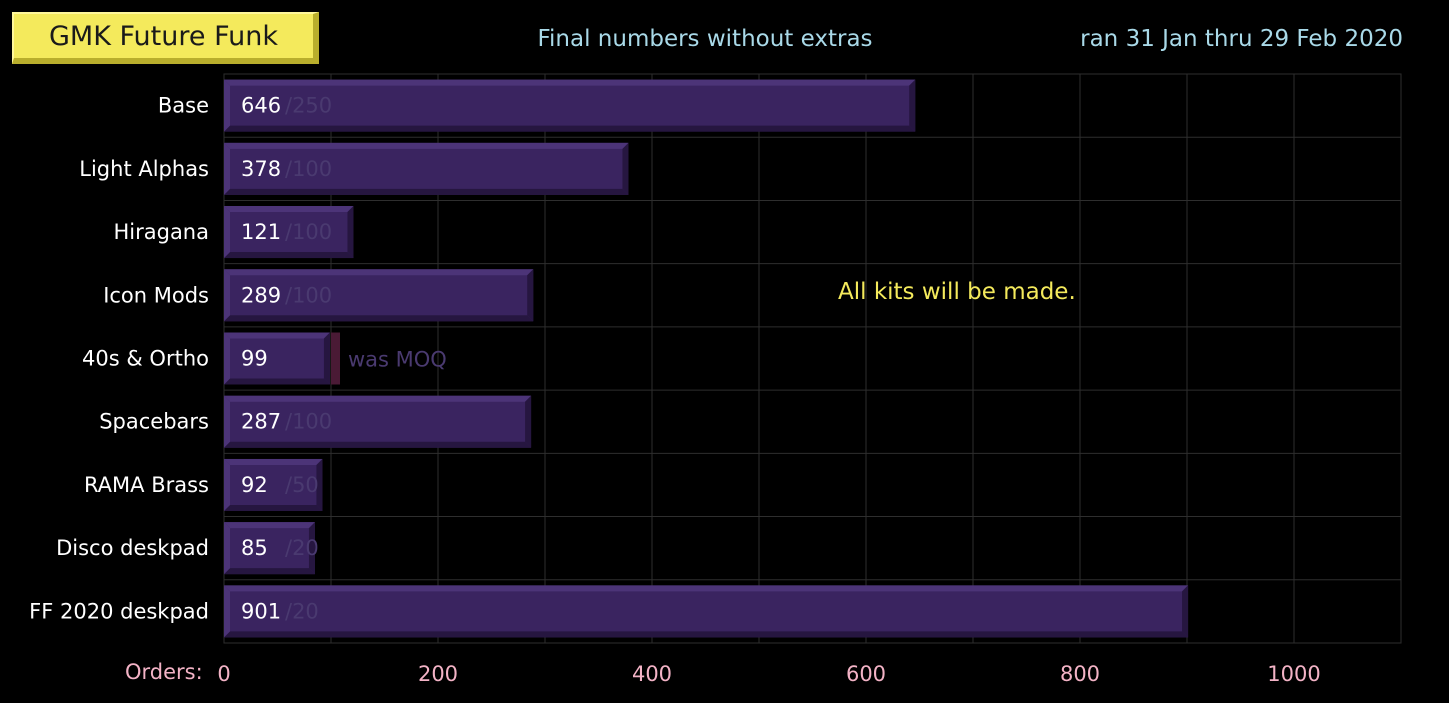 This screenshot has width=1449, height=703. Describe the element at coordinates (705, 39) in the screenshot. I see `chart-subtitle: Final numbers without extras` at that location.